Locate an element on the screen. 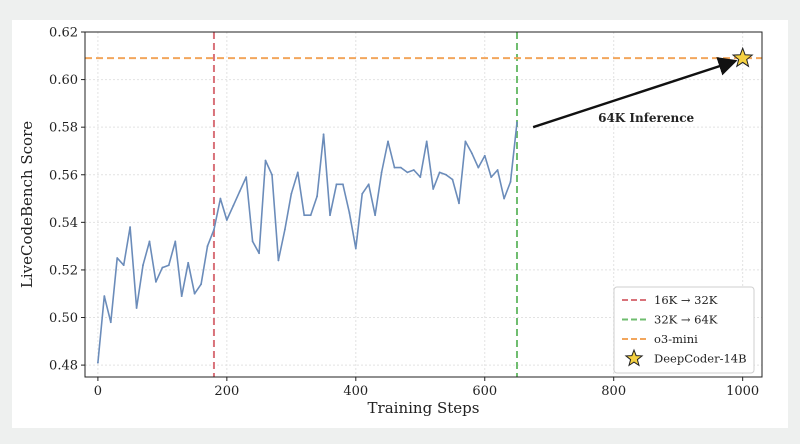  x-tick-label: 1000 is located at coordinates (742, 391).